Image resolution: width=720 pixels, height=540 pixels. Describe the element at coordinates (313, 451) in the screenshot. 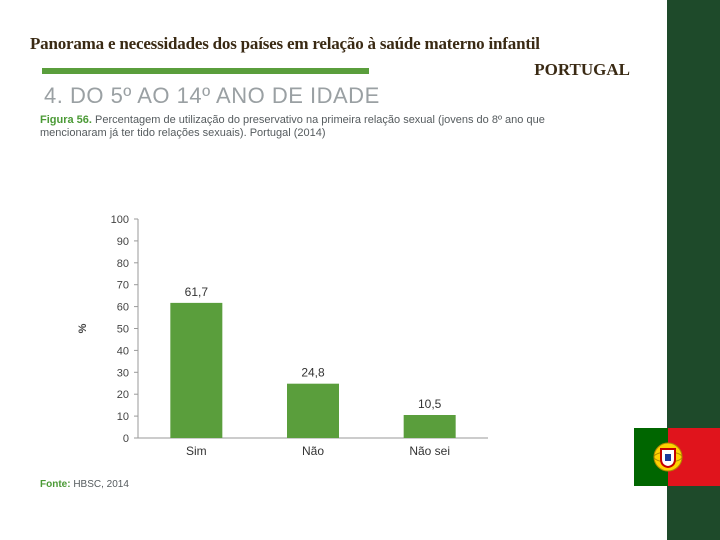

I see `x-category-label: Não` at that location.